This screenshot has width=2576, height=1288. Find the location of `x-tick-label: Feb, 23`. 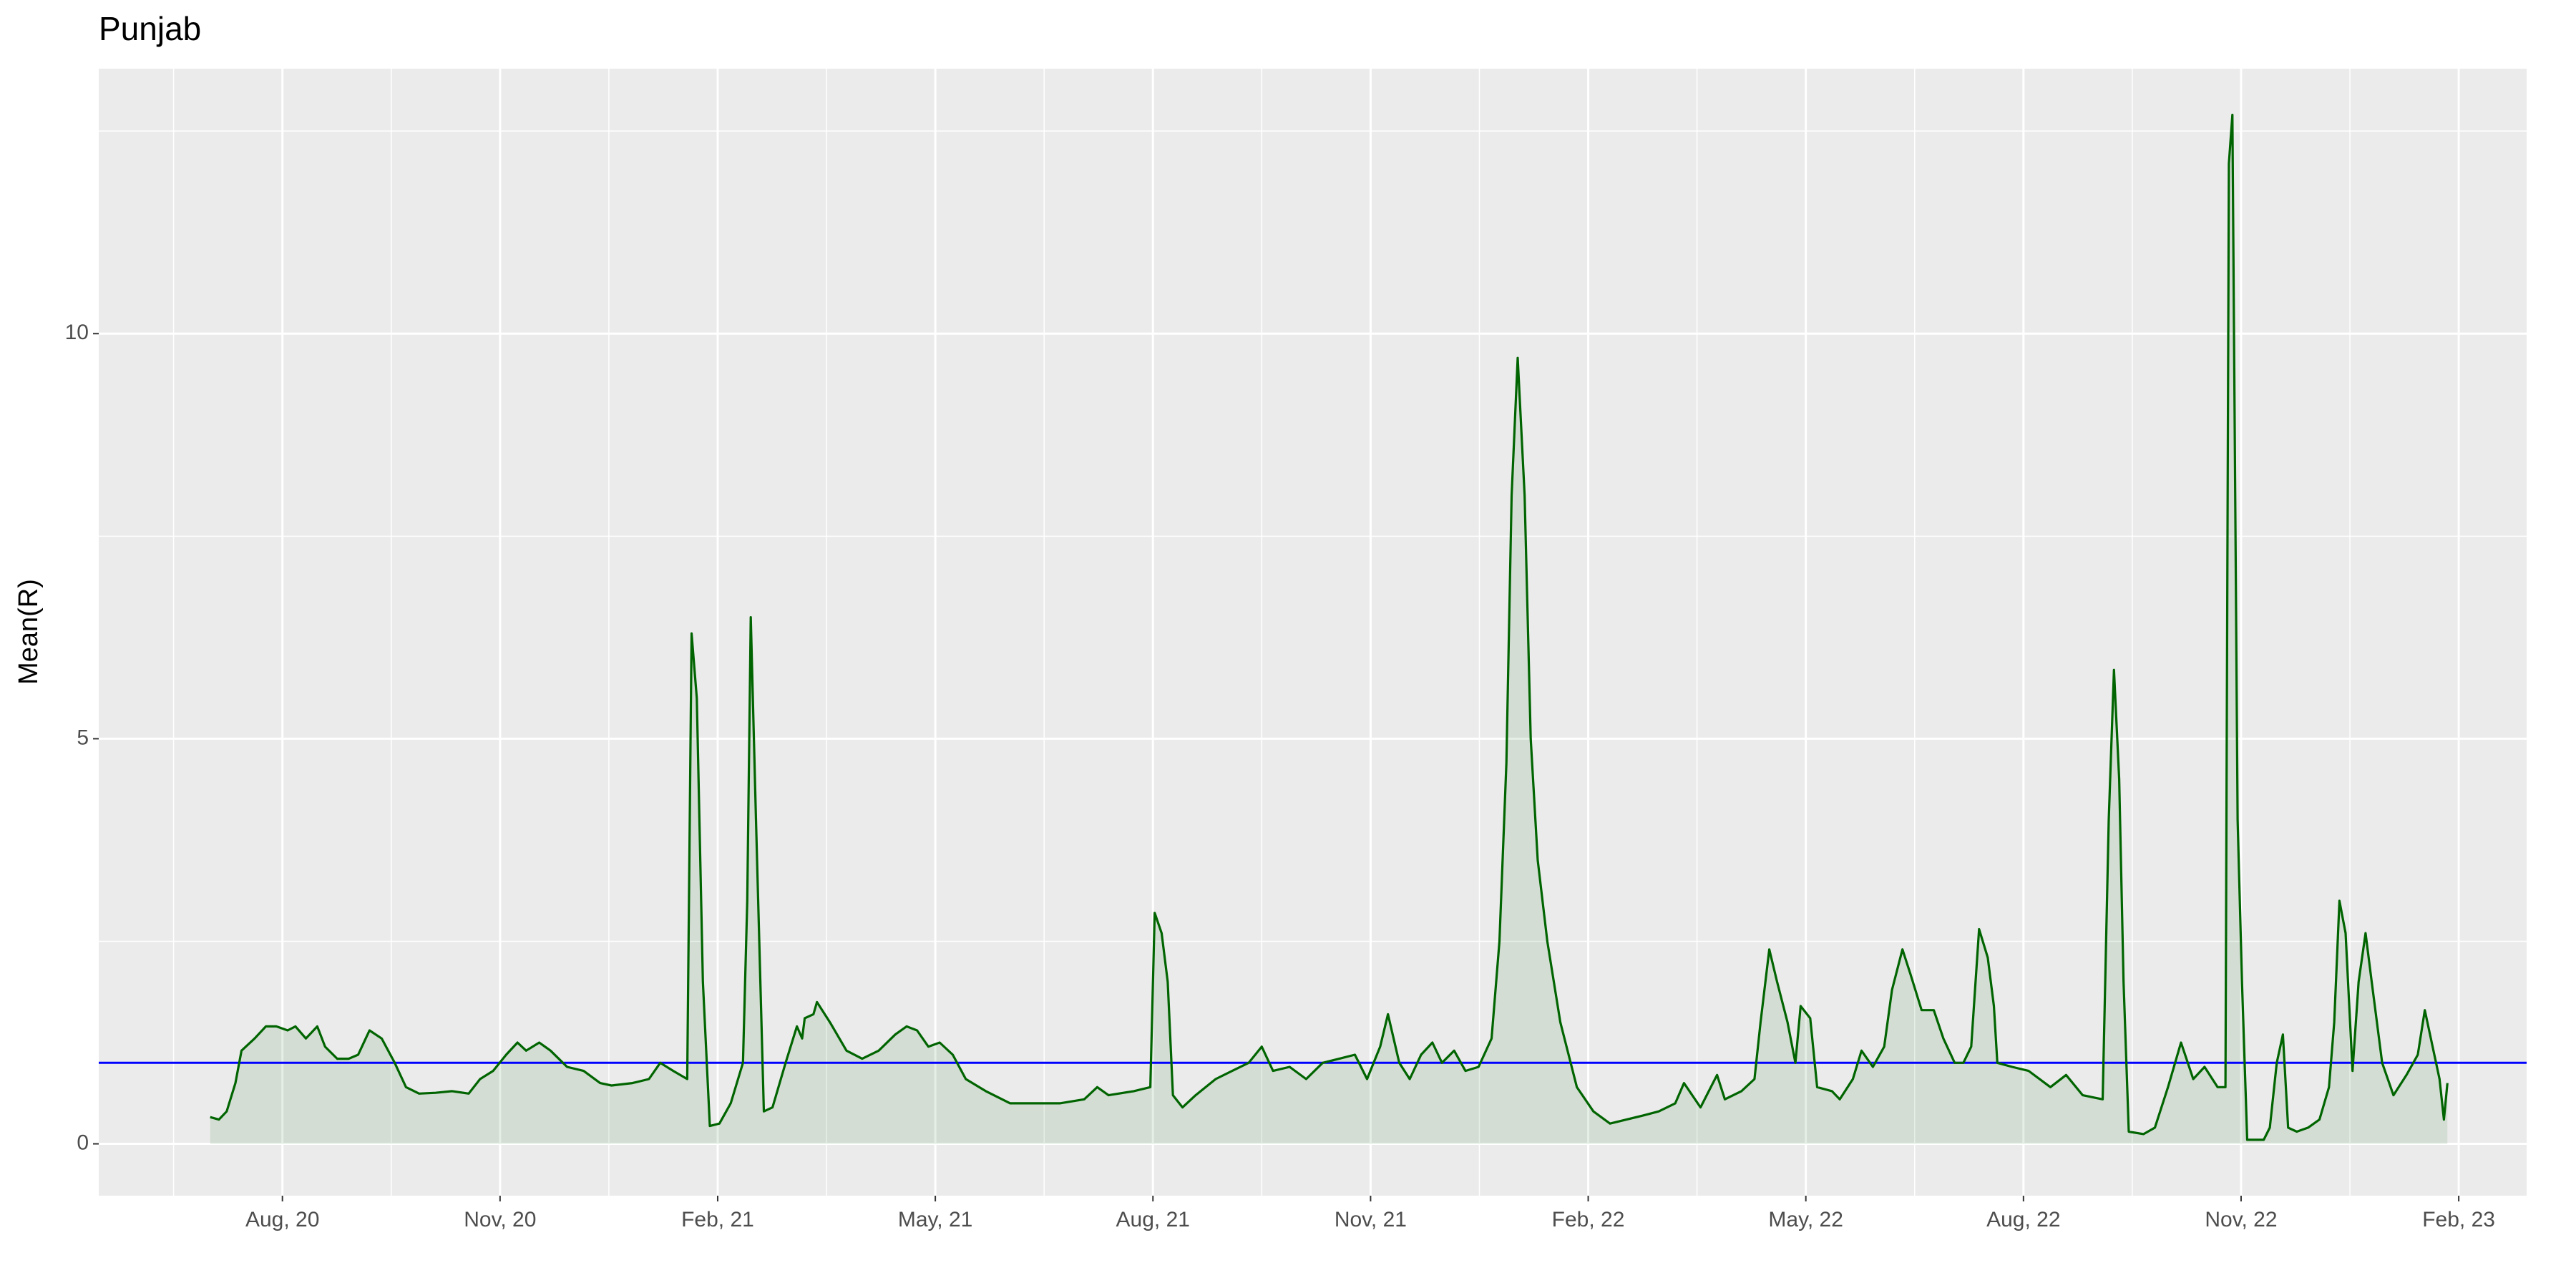

x-tick-label: Feb, 23 is located at coordinates (2458, 1219).